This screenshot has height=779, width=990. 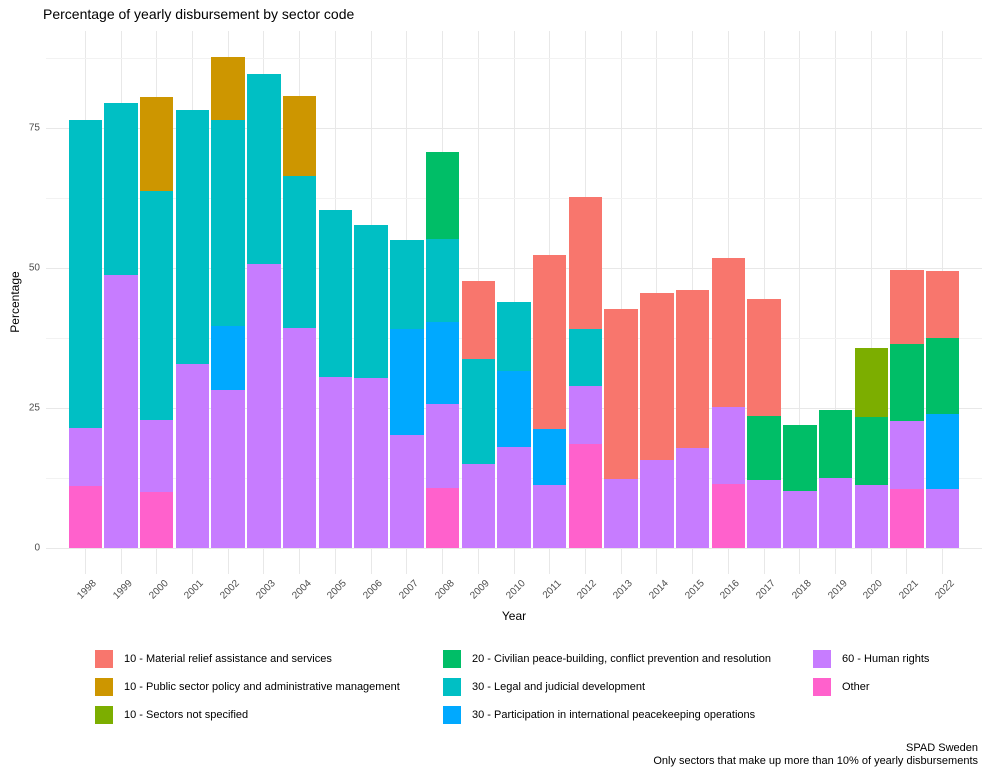 I want to click on y-tick-label: 0, so click(x=37, y=548).